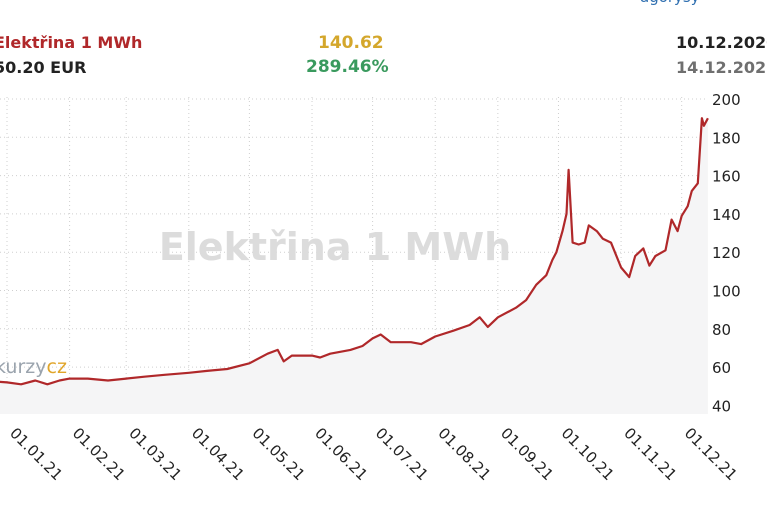 The image size is (767, 512). Describe the element at coordinates (726, 138) in the screenshot. I see `y-tick-label: 180` at that location.